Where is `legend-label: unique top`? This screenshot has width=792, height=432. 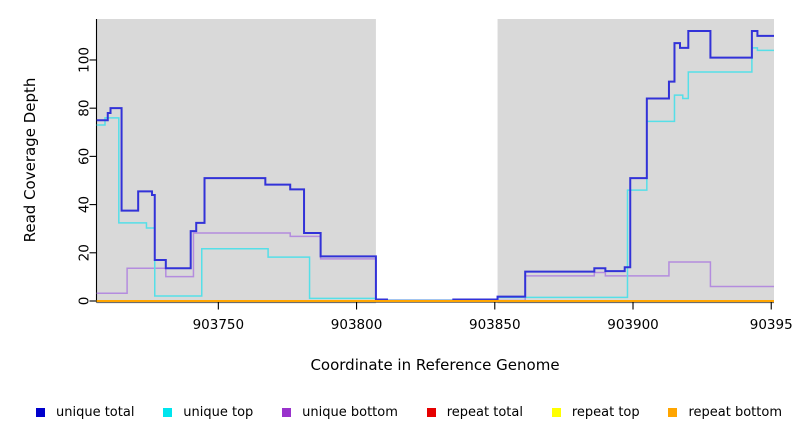
legend-label: unique top is located at coordinates (218, 412).